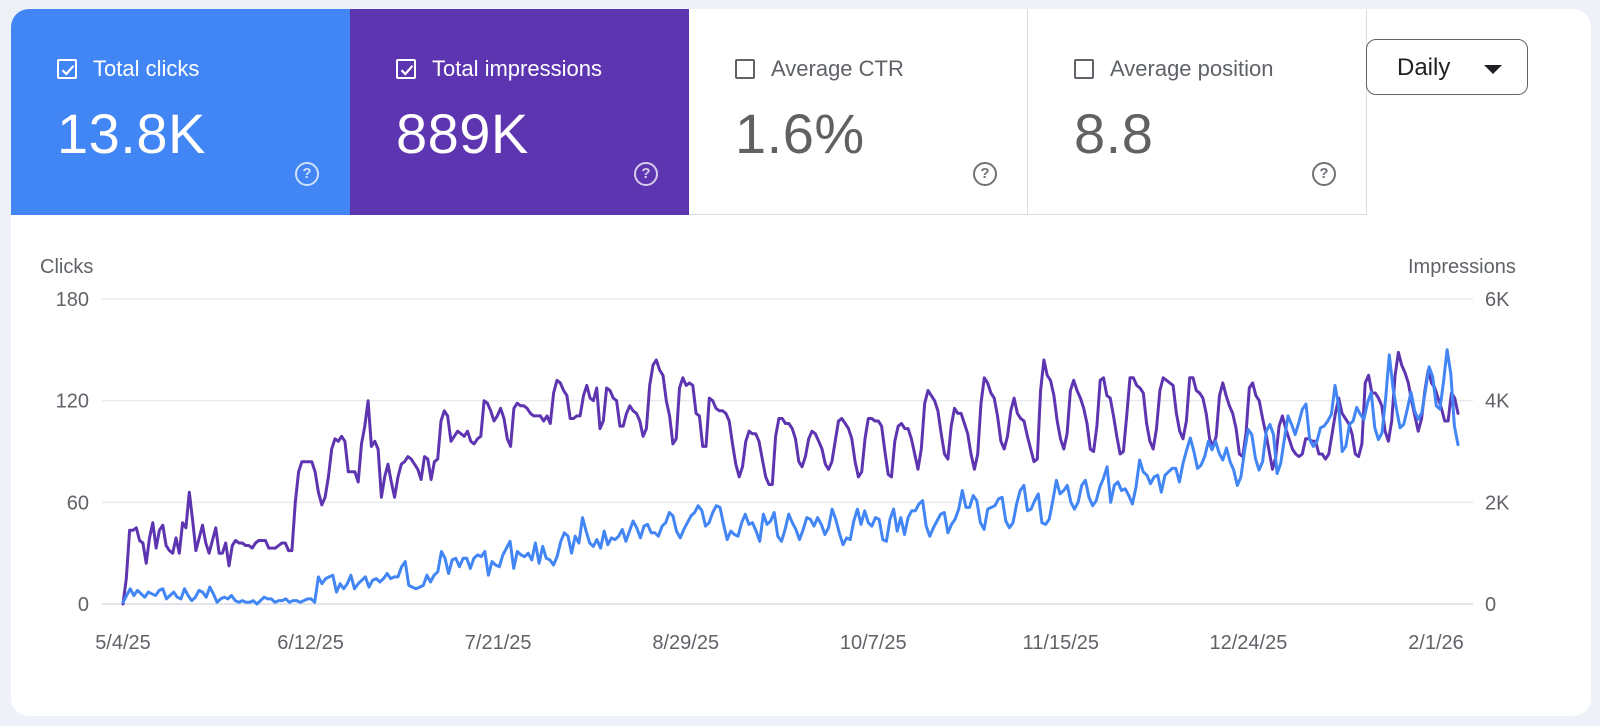  I want to click on y-right-tick-label: 2K, so click(1497, 503).